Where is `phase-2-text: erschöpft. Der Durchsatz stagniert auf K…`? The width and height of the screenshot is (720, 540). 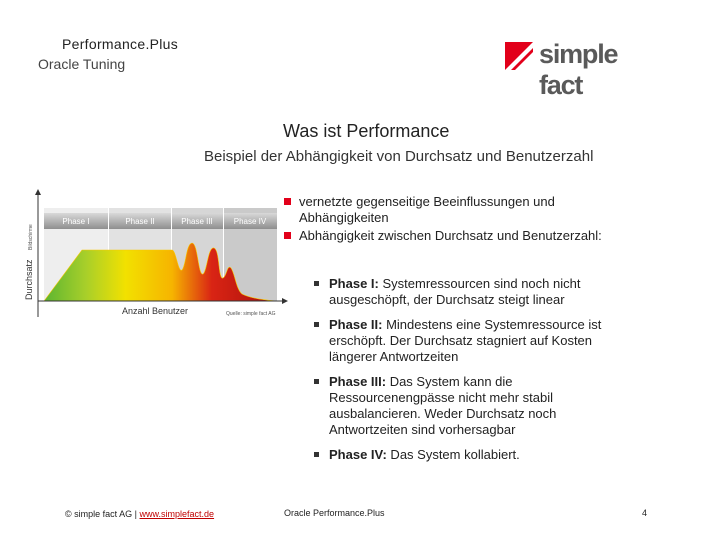 phase-2-text: erschöpft. Der Durchsatz stagniert auf K… is located at coordinates (461, 340).